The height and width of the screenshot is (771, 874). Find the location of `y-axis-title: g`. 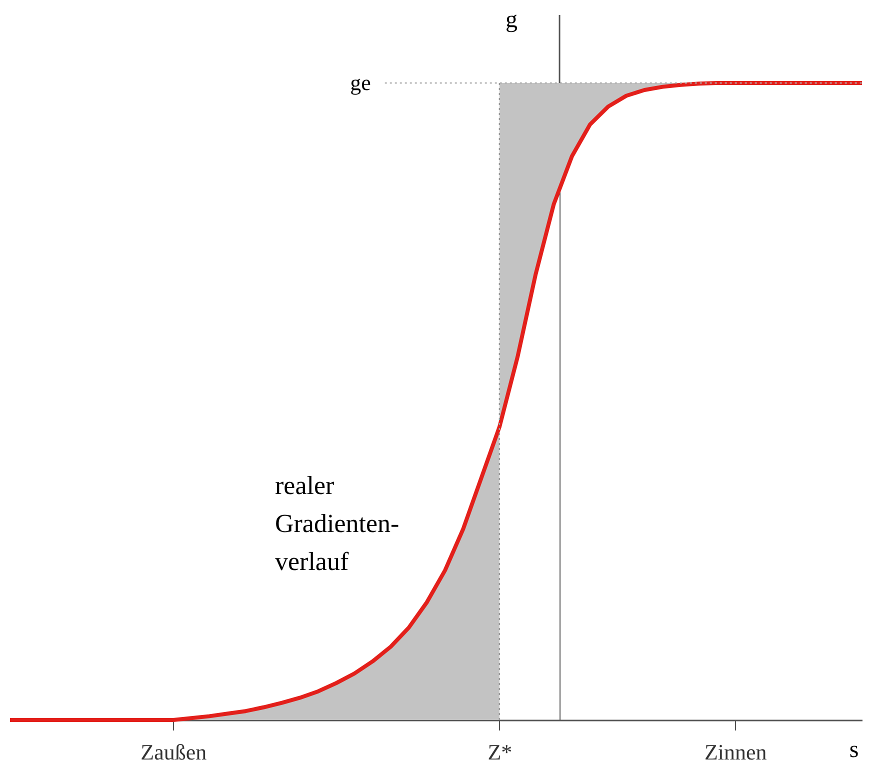

y-axis-title: g is located at coordinates (512, 20).